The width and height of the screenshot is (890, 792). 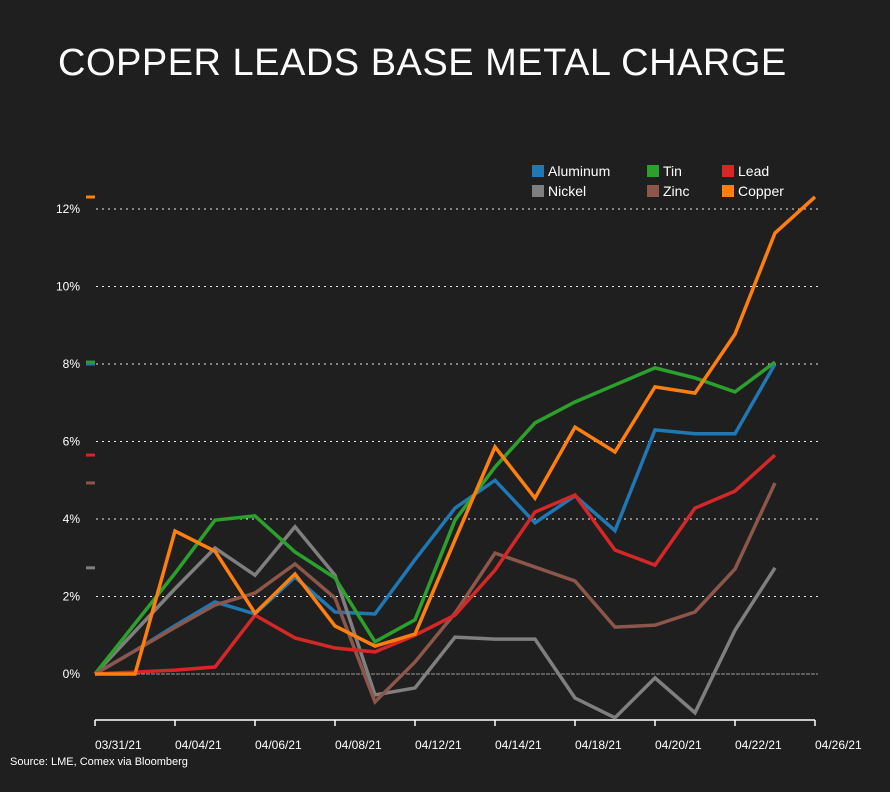 What do you see at coordinates (538, 171) in the screenshot?
I see `legend-swatch-aluminum` at bounding box center [538, 171].